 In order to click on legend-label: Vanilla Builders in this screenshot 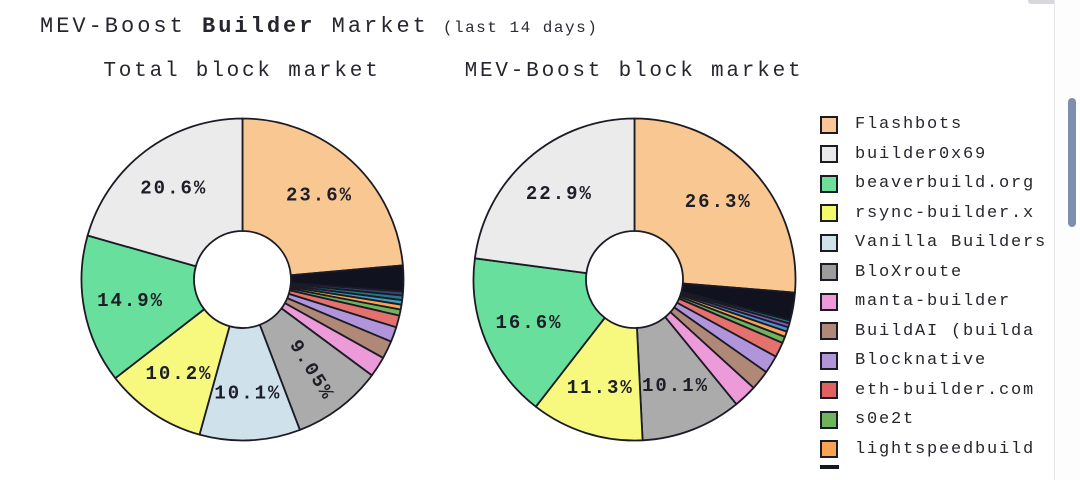, I will do `click(951, 243)`.